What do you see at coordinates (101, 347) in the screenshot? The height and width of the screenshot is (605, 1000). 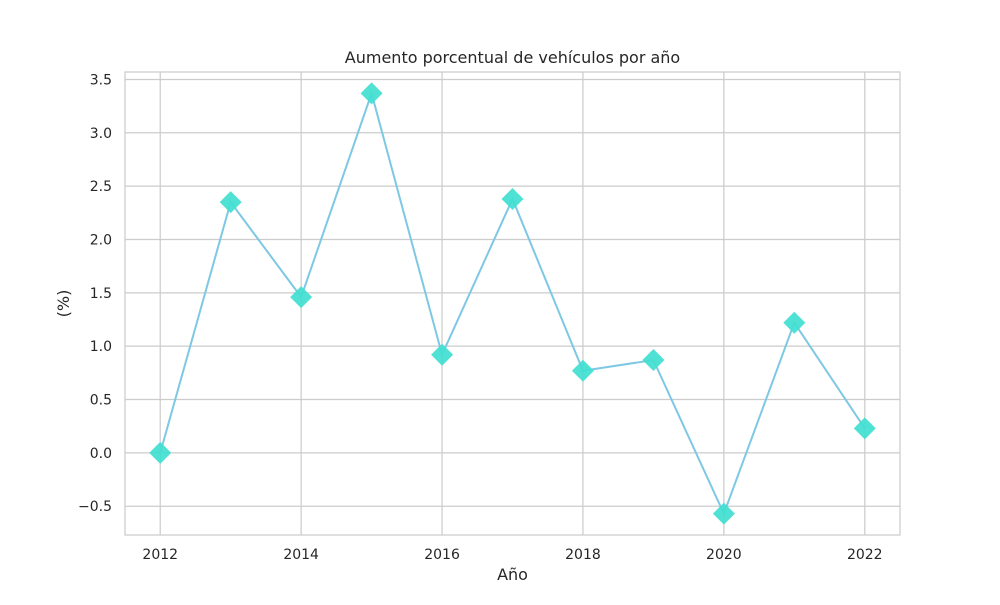 I see `y-tick-label: 1.0` at bounding box center [101, 347].